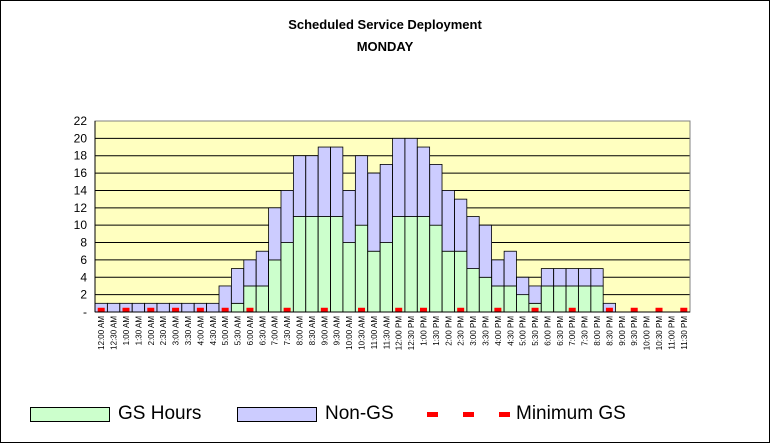 Image resolution: width=770 pixels, height=443 pixels. What do you see at coordinates (115, 414) in the screenshot?
I see `legend-item-gs-hours: GS Hours` at bounding box center [115, 414].